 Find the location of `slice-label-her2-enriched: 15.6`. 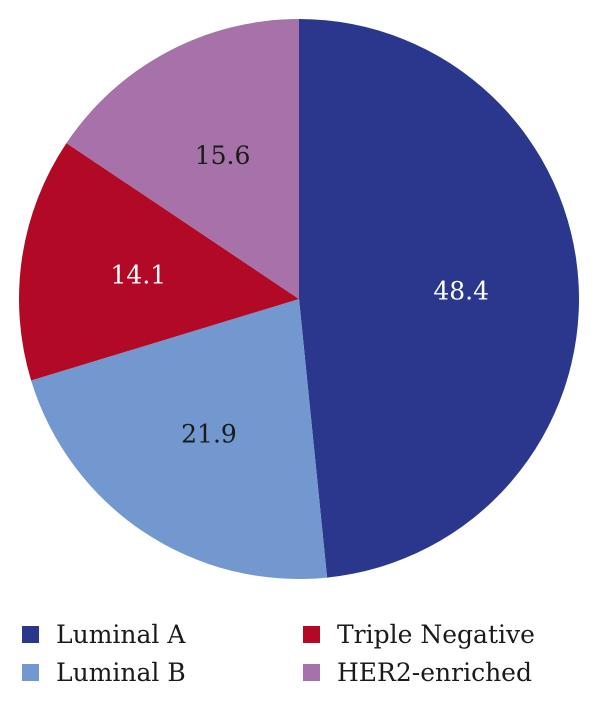

slice-label-her2-enriched: 15.6 is located at coordinates (223, 155).